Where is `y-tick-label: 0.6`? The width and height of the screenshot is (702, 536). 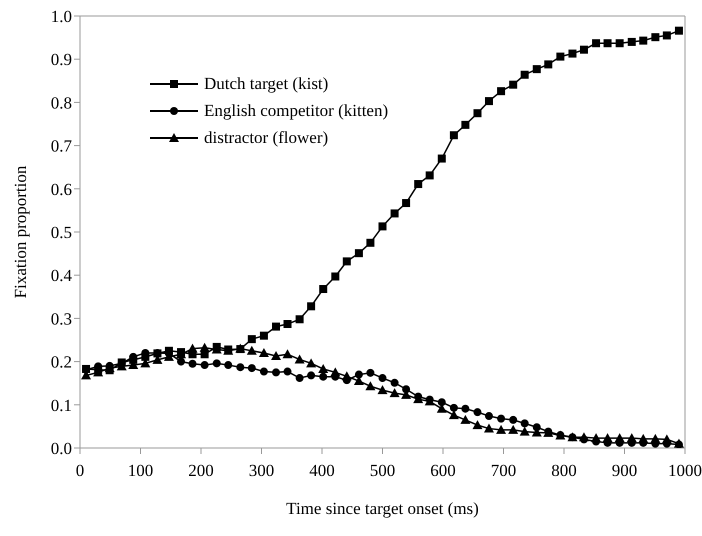 y-tick-label: 0.6 is located at coordinates (61, 189).